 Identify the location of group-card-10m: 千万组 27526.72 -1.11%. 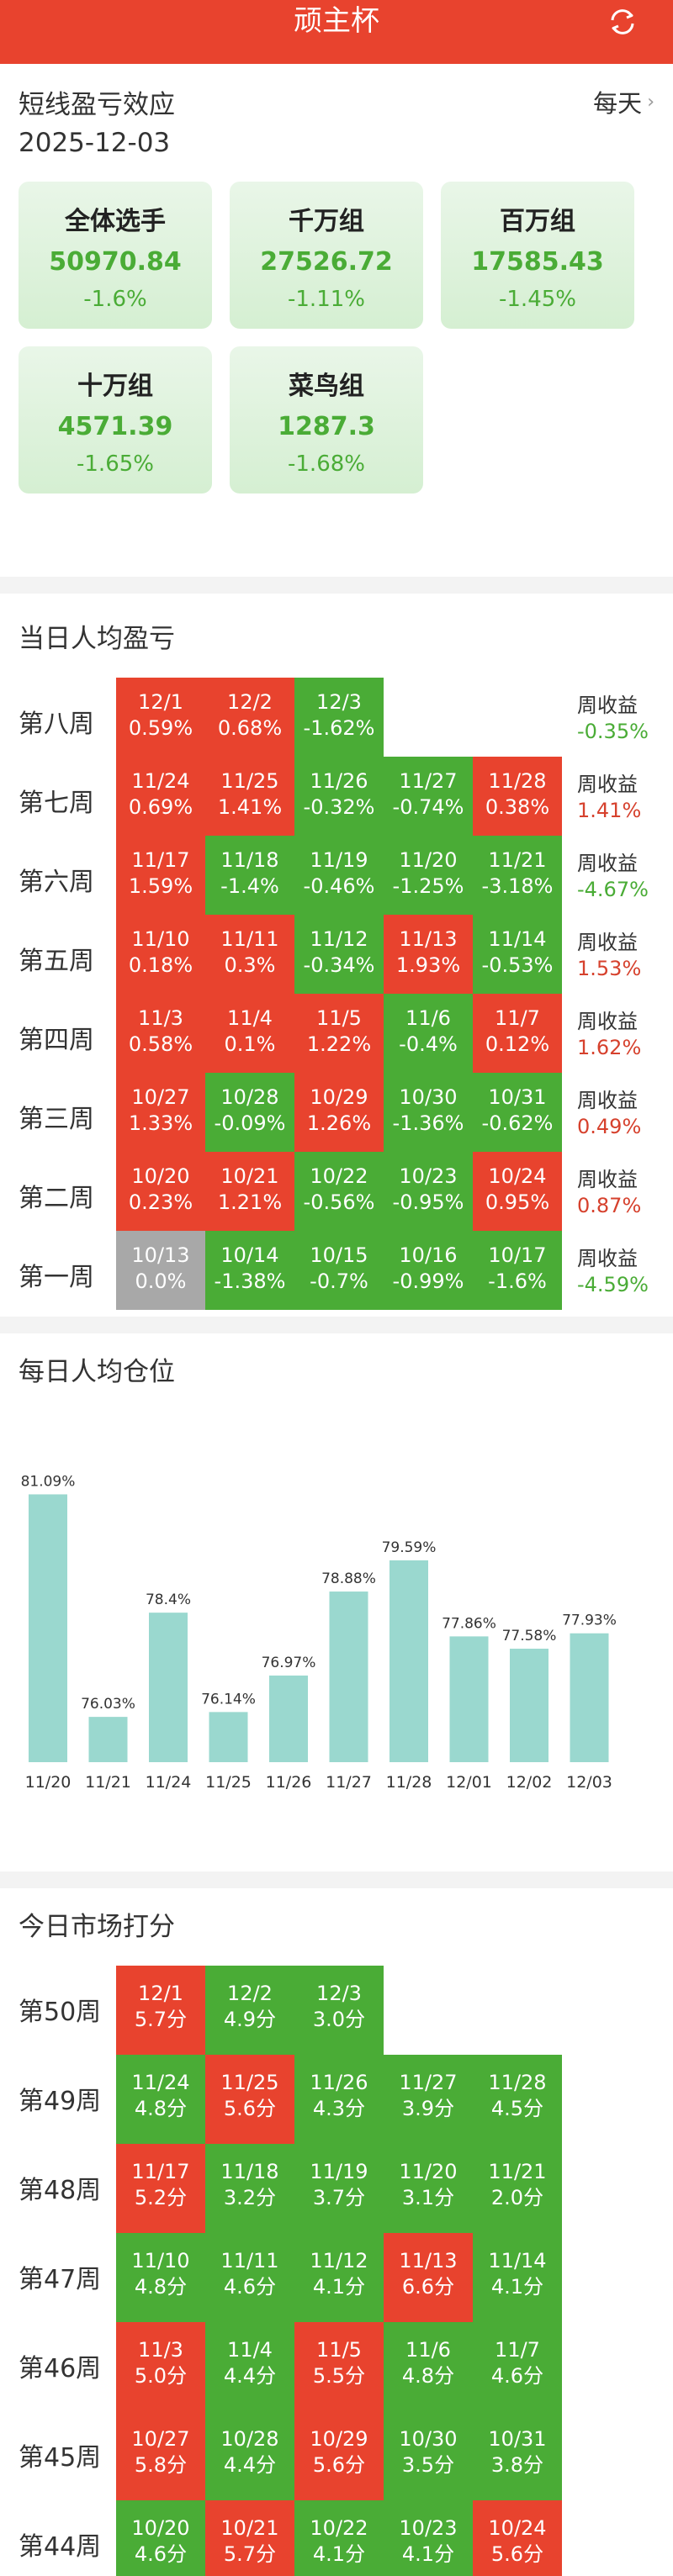
(326, 255).